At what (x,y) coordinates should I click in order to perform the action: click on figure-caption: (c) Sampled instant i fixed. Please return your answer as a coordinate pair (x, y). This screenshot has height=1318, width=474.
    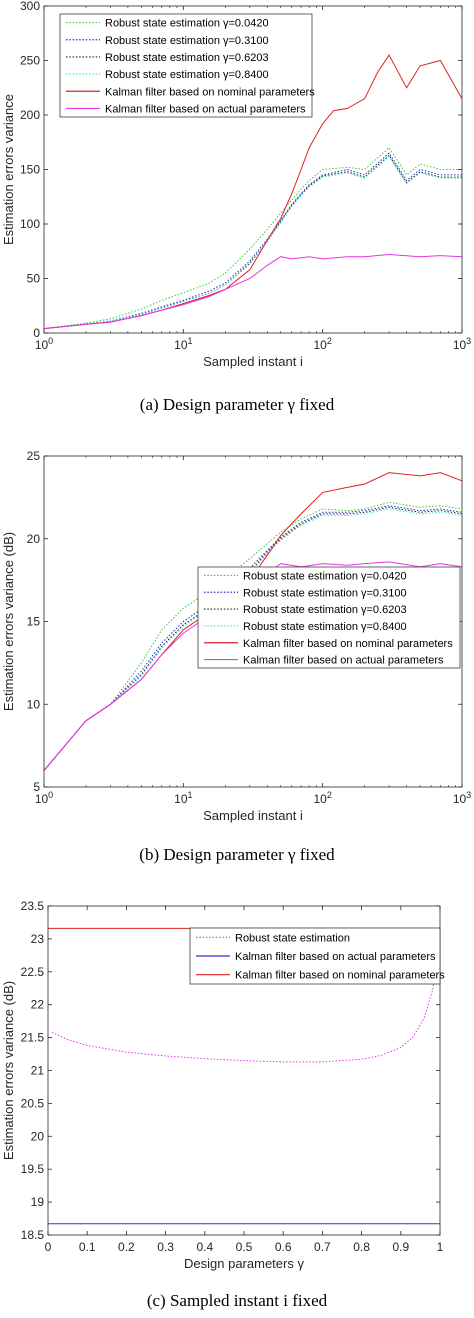
    Looking at the image, I should click on (237, 1300).